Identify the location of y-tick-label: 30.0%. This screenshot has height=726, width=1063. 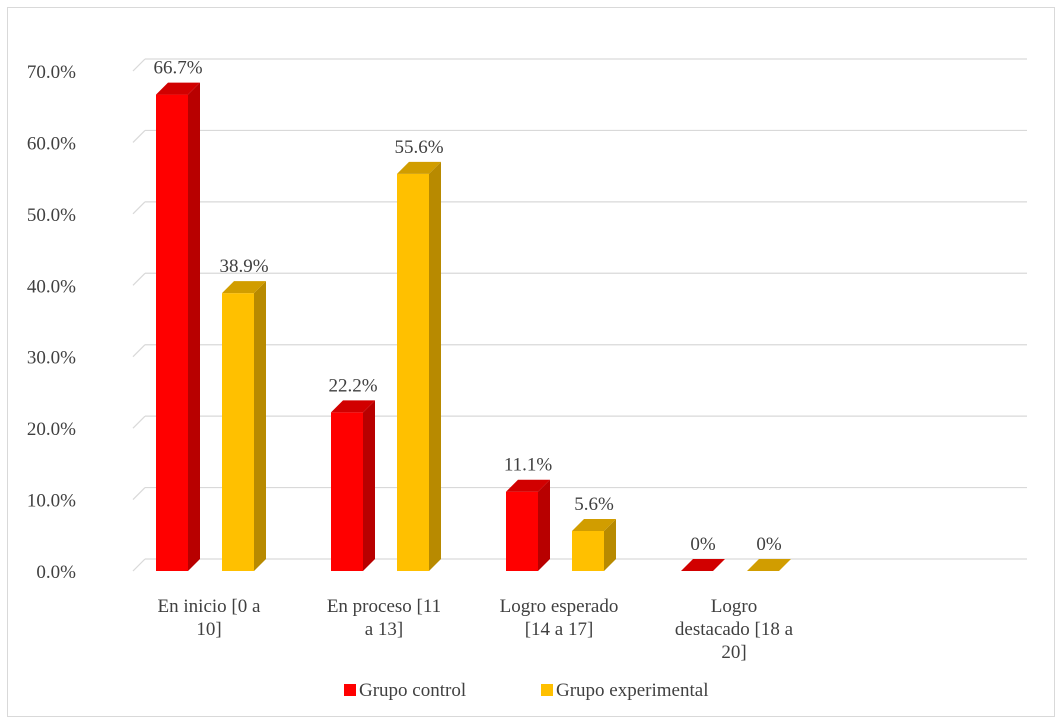
(51, 358).